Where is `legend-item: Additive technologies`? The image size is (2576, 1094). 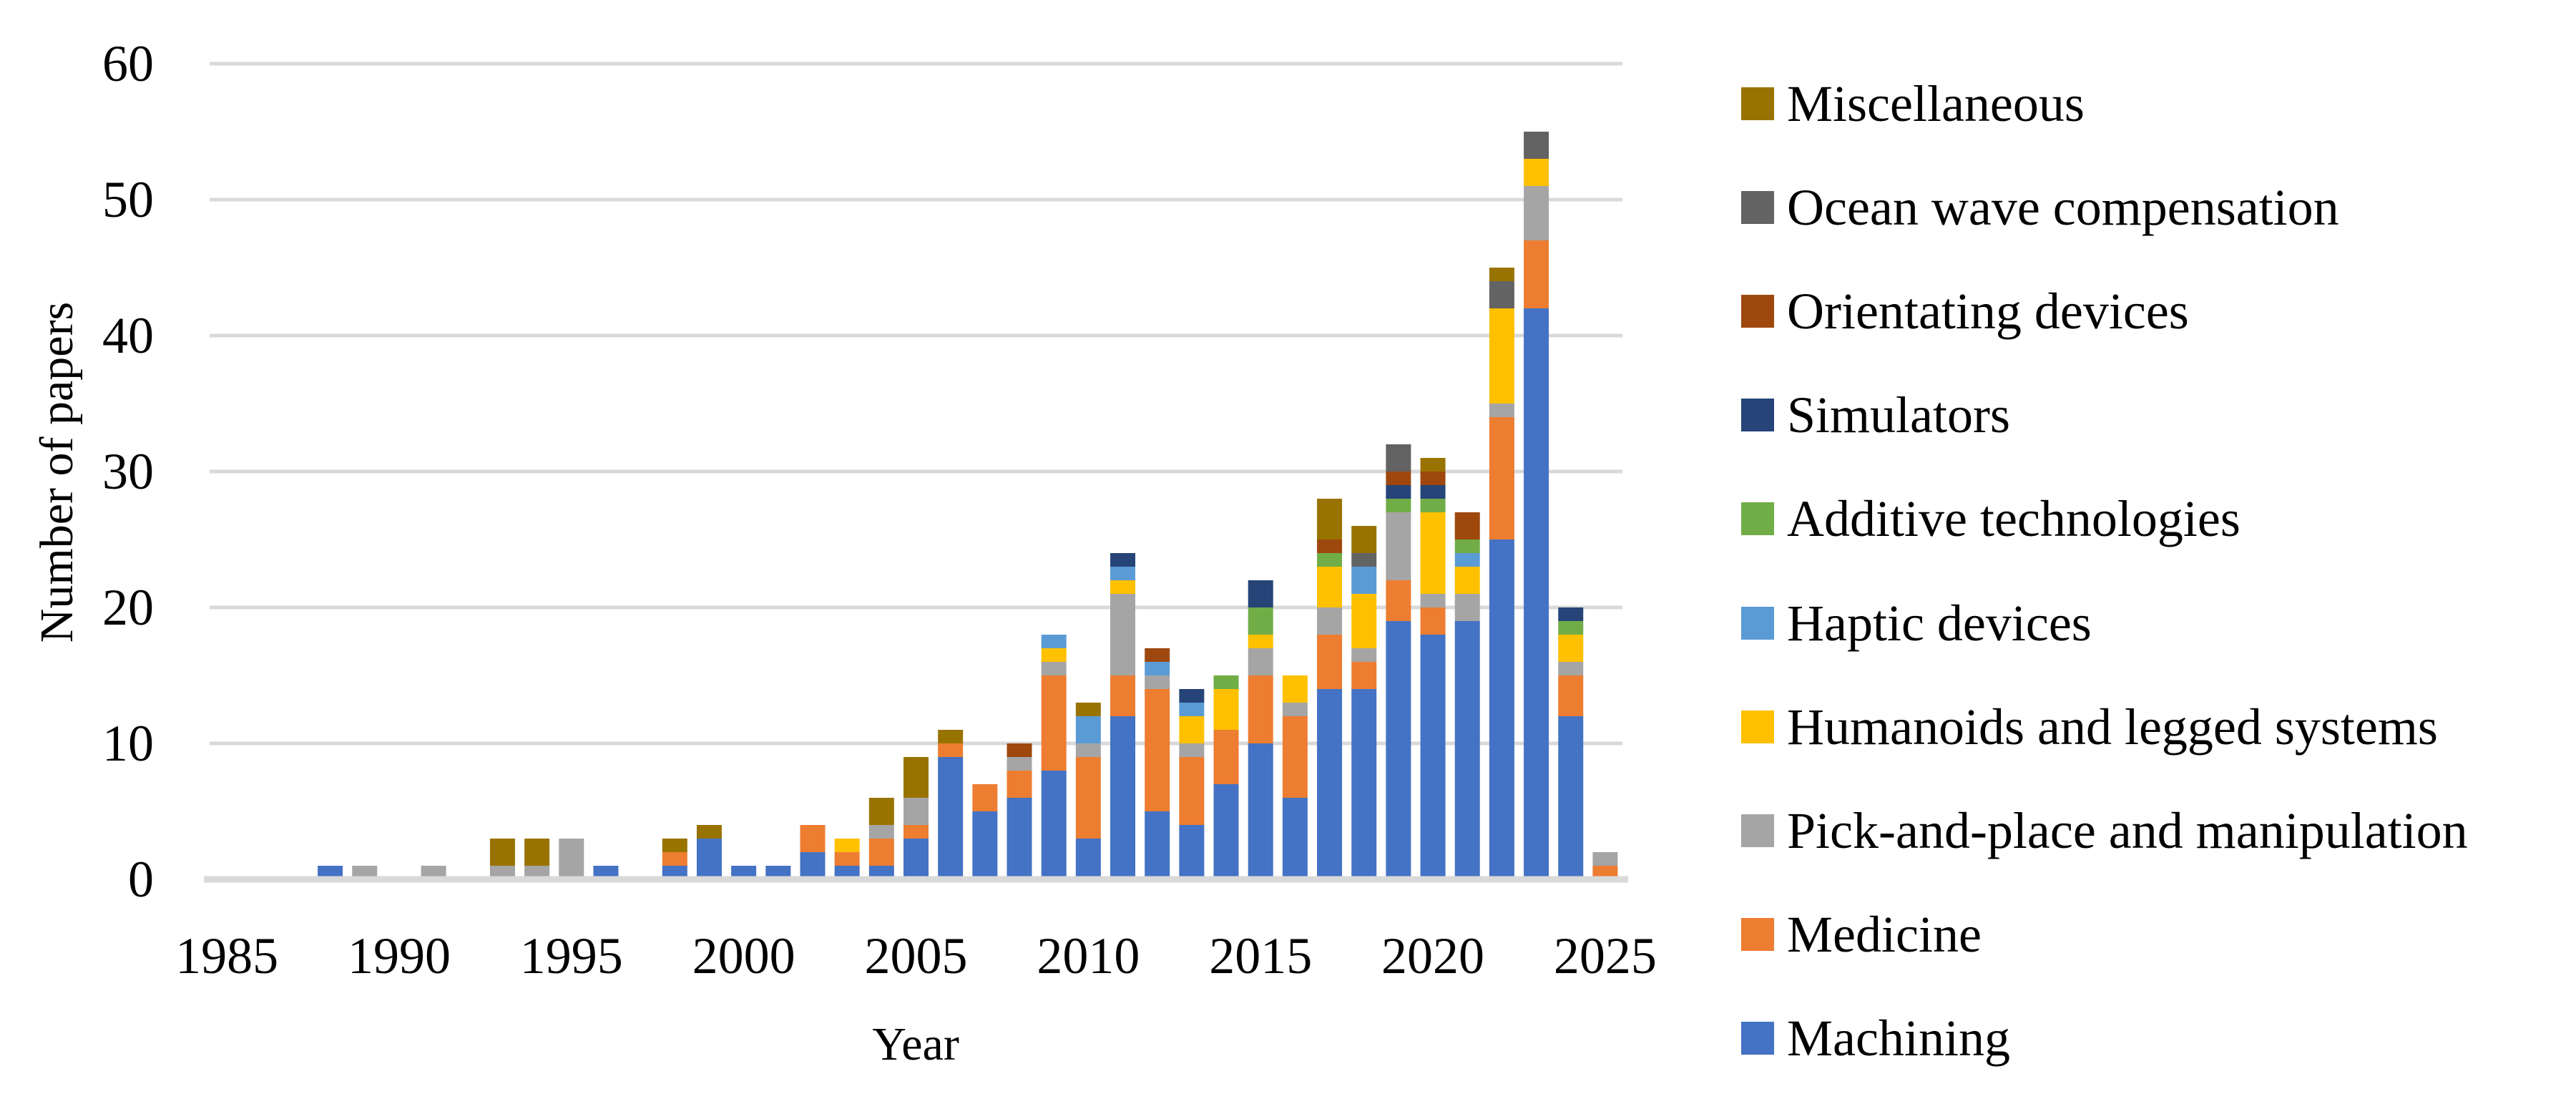 legend-item: Additive technologies is located at coordinates (1991, 519).